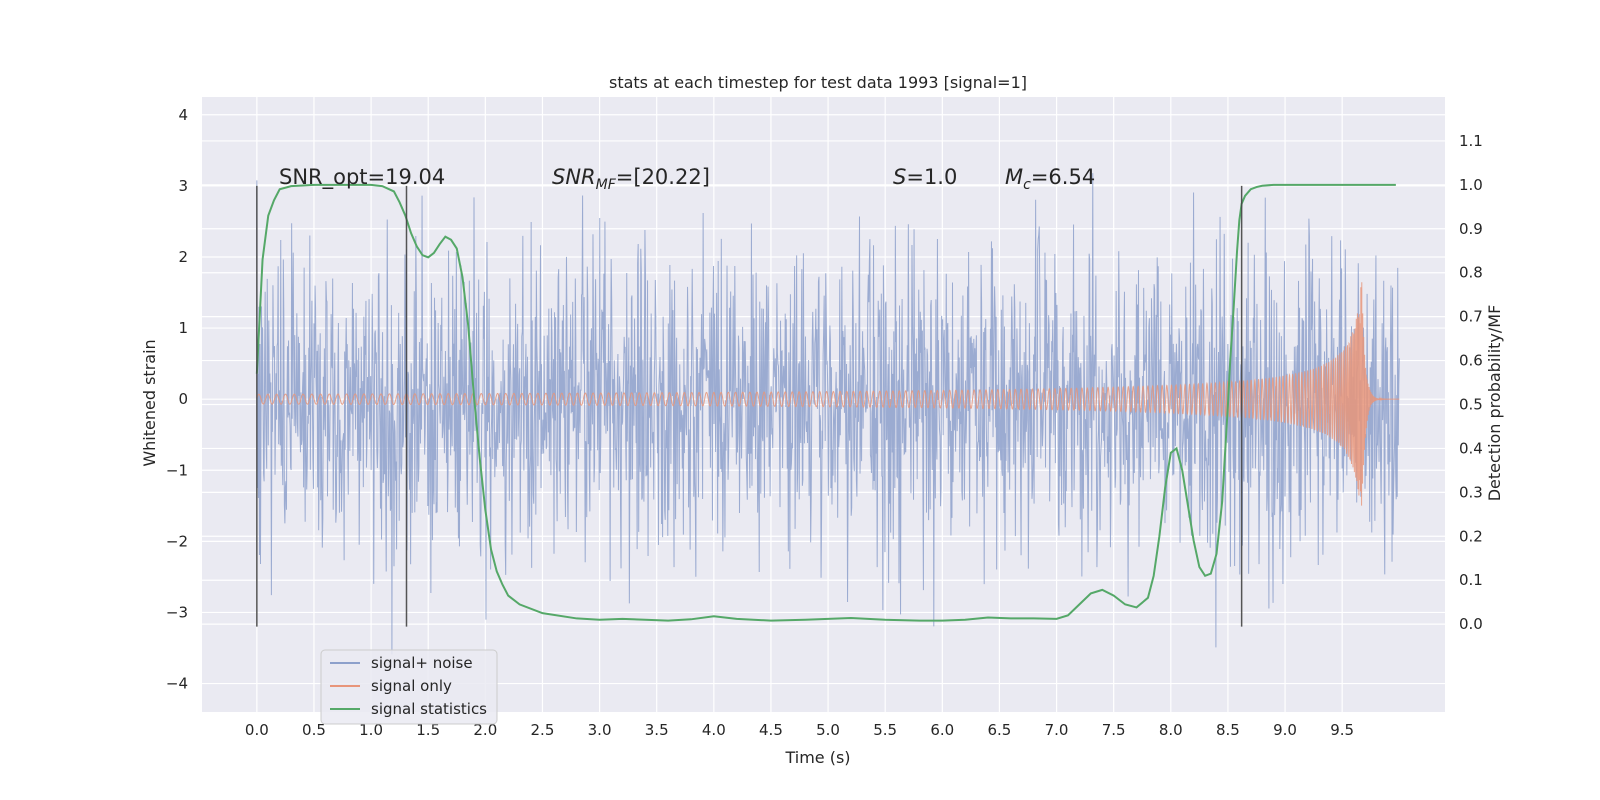  I want to click on annotation-s: S=1.0, so click(925, 177).